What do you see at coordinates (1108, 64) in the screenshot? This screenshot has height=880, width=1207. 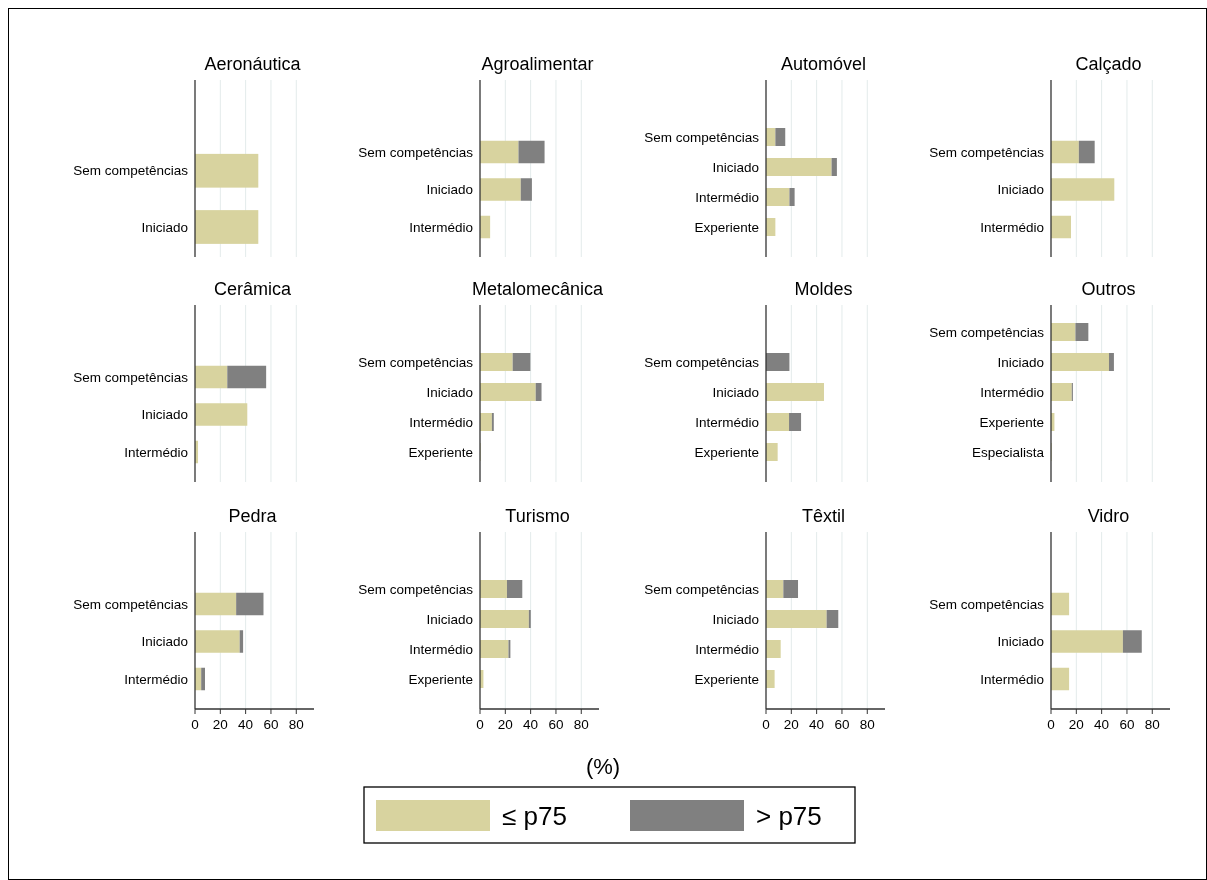 I see `chart-title: Calçado` at bounding box center [1108, 64].